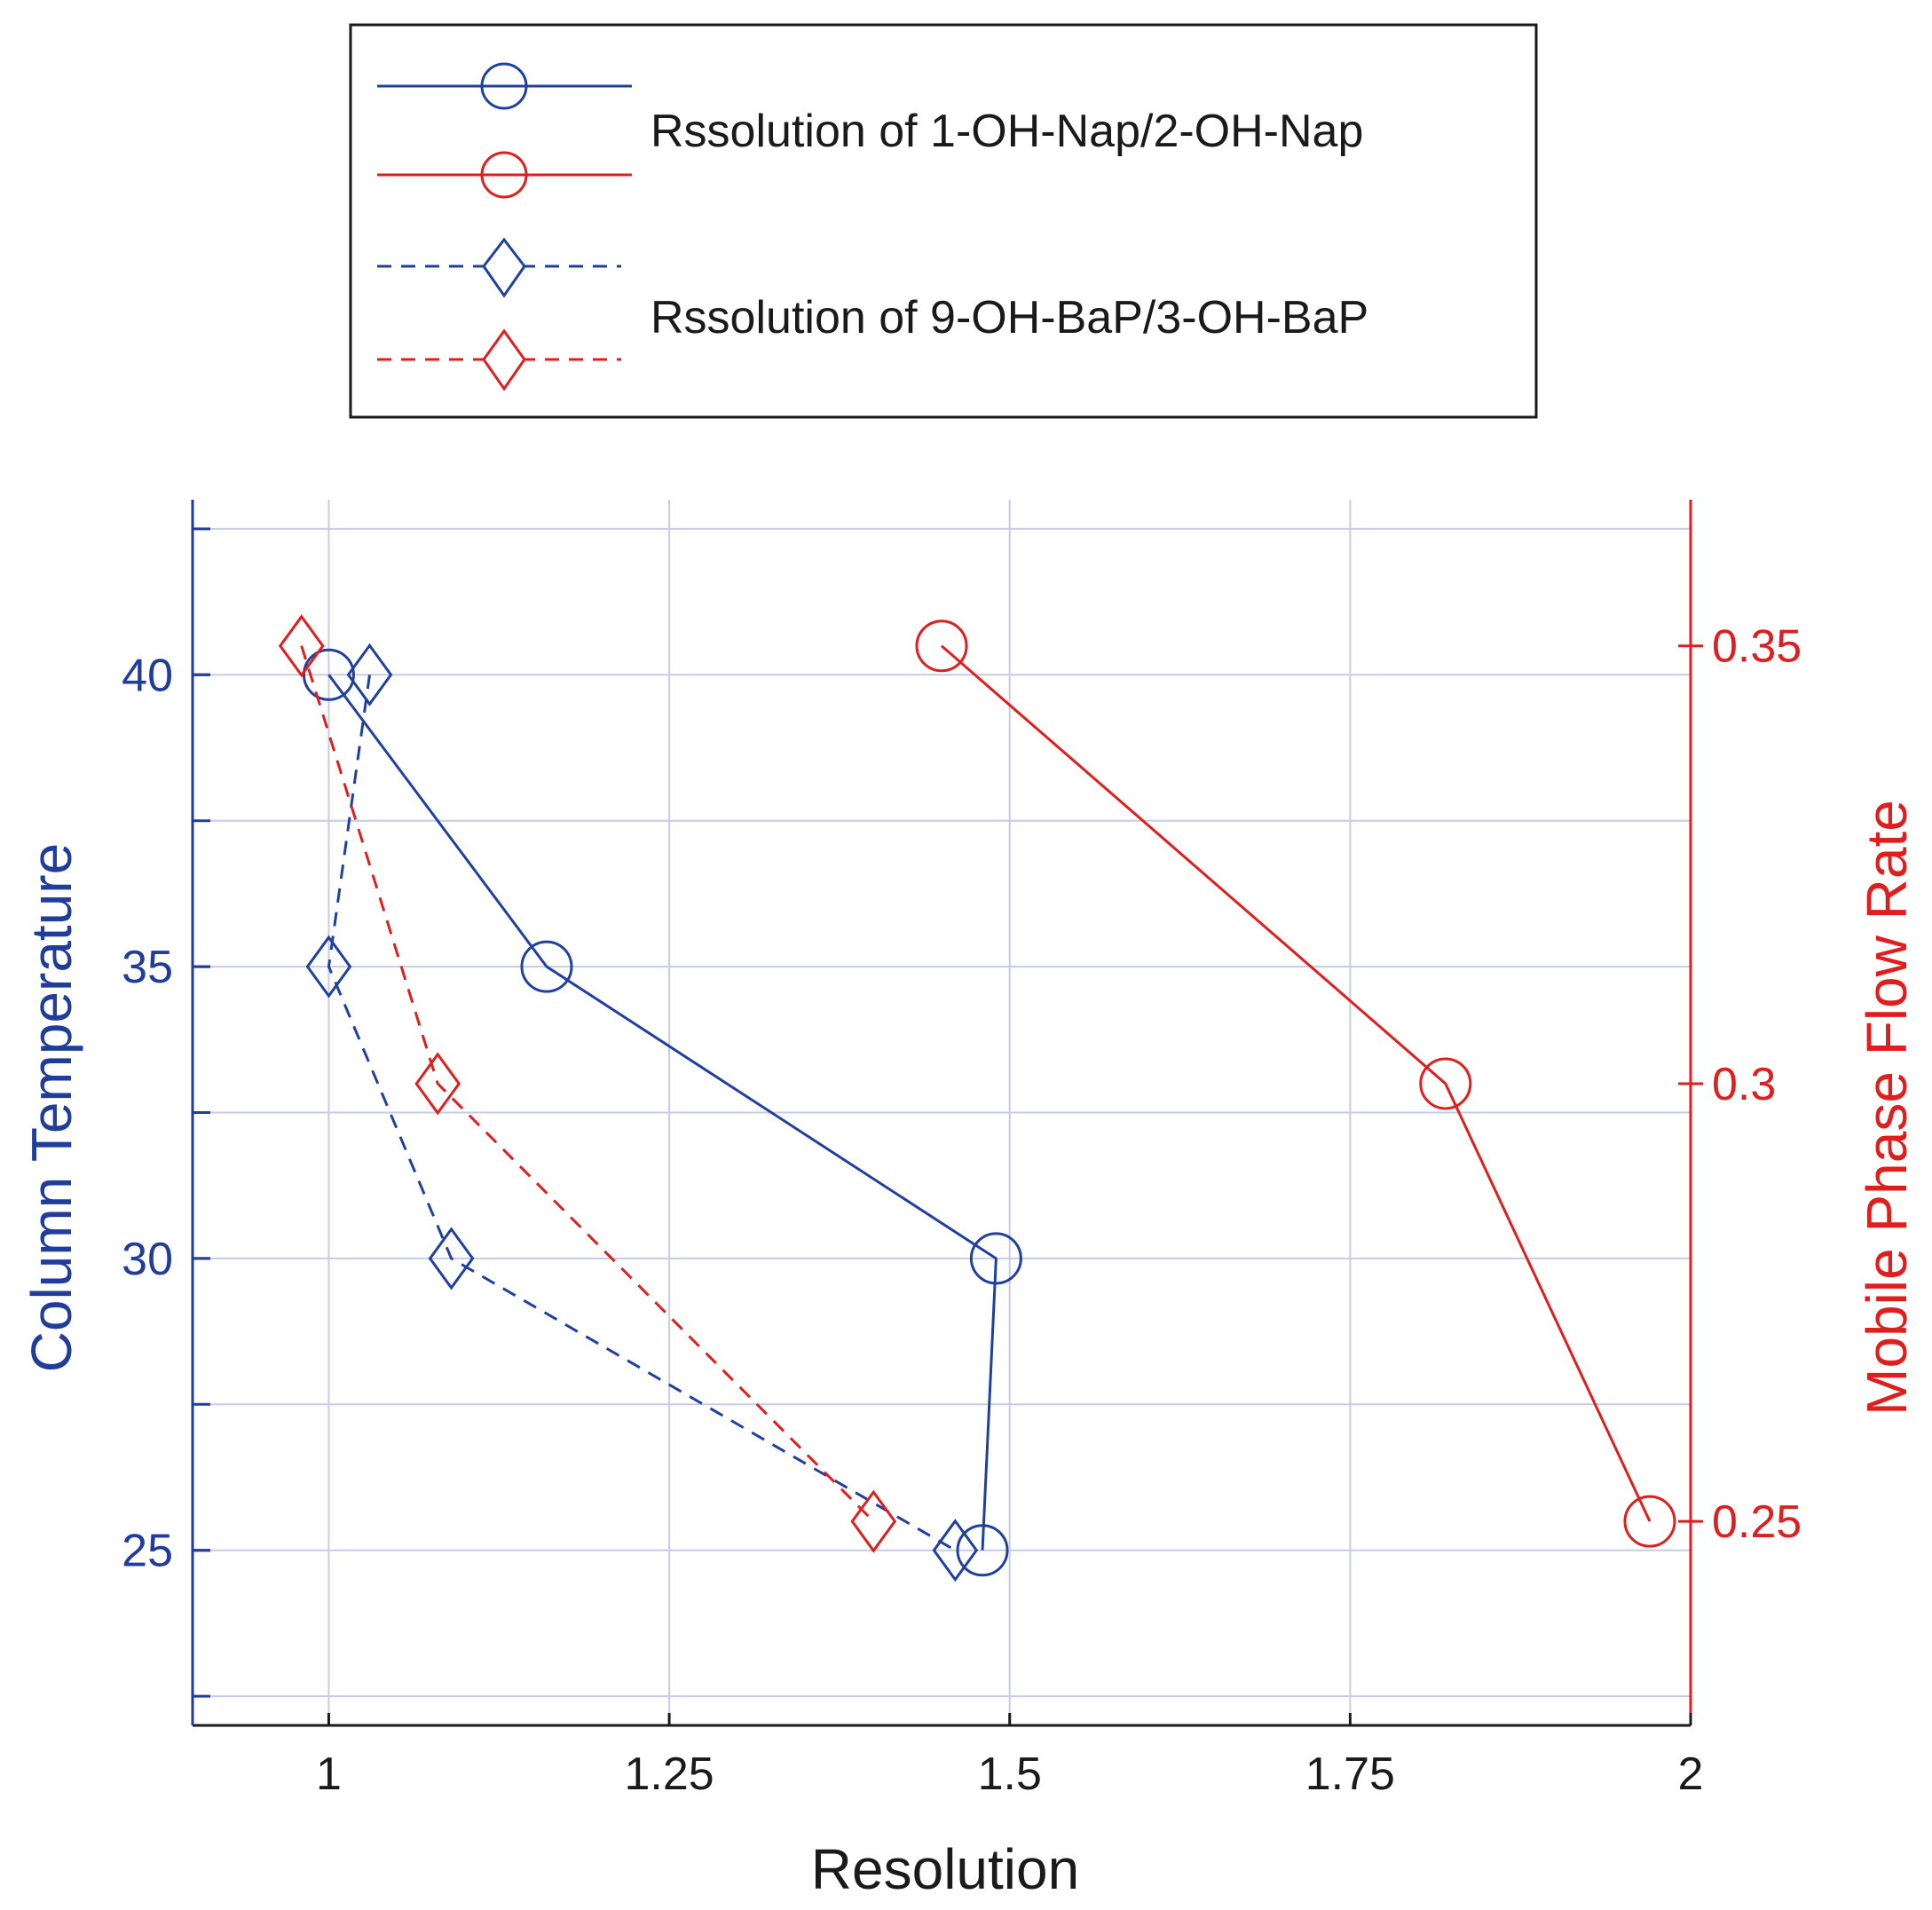 This screenshot has width=1932, height=1910. Describe the element at coordinates (504, 267) in the screenshot. I see `legend-marker-blue-diamond` at that location.